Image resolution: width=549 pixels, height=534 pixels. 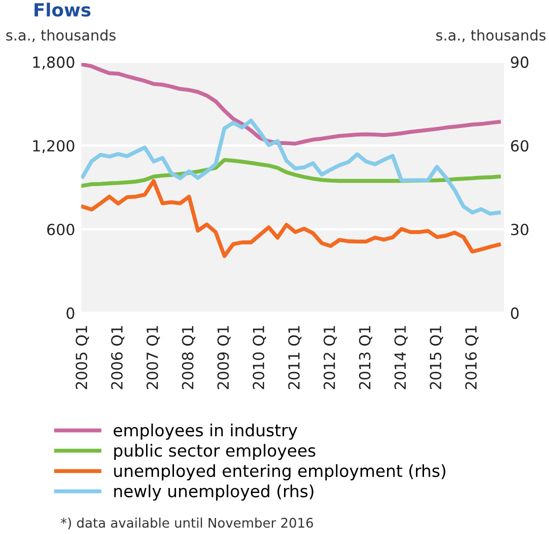 What do you see at coordinates (60, 230) in the screenshot?
I see `y-tick-label: 600` at bounding box center [60, 230].